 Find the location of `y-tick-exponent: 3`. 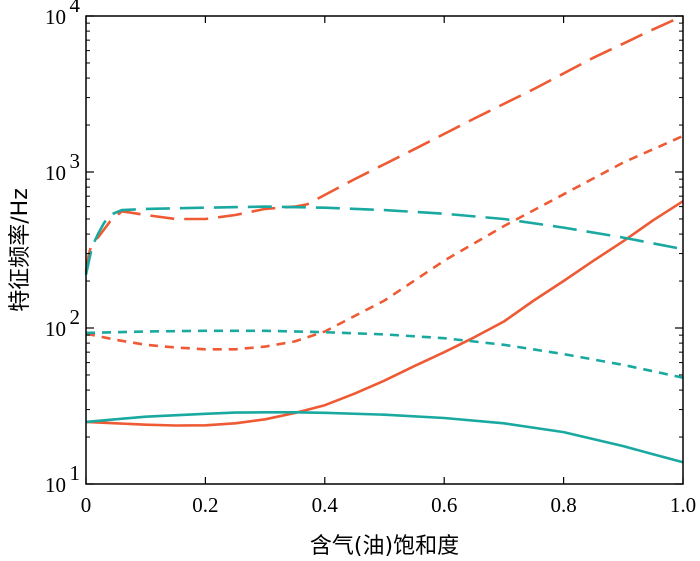

y-tick-exponent: 3 is located at coordinates (75, 161).